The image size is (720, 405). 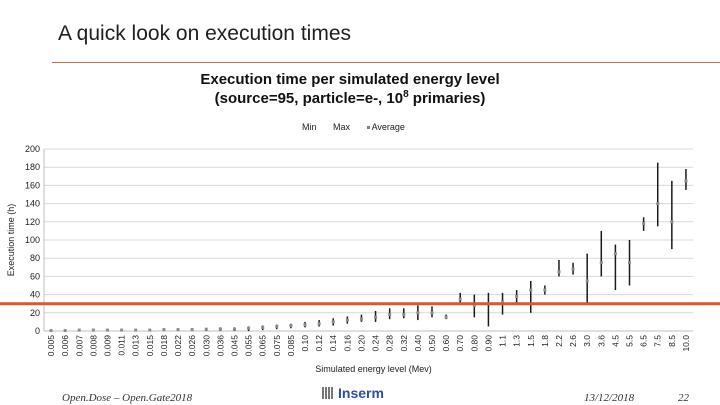 I want to click on x-tick-label: 3.6, so click(x=601, y=341).